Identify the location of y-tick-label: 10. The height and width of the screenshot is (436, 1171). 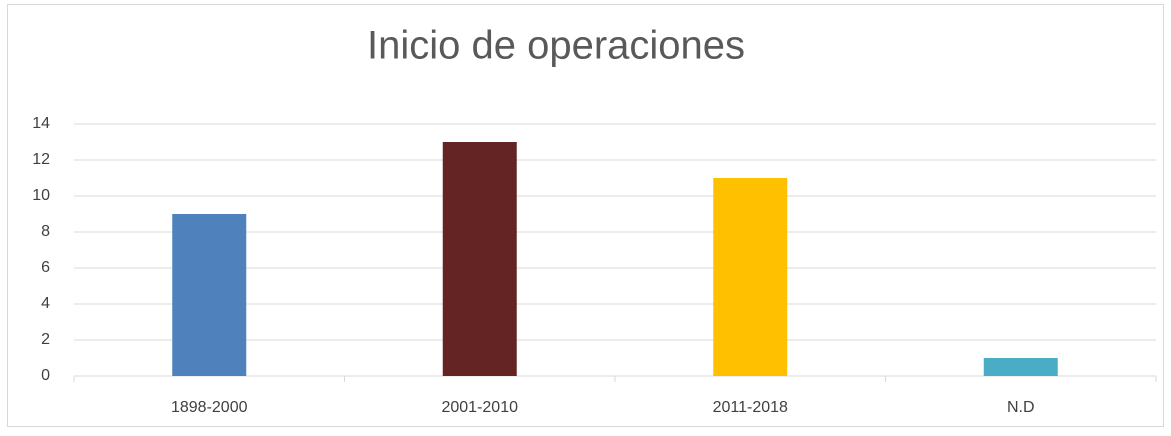
(41, 195).